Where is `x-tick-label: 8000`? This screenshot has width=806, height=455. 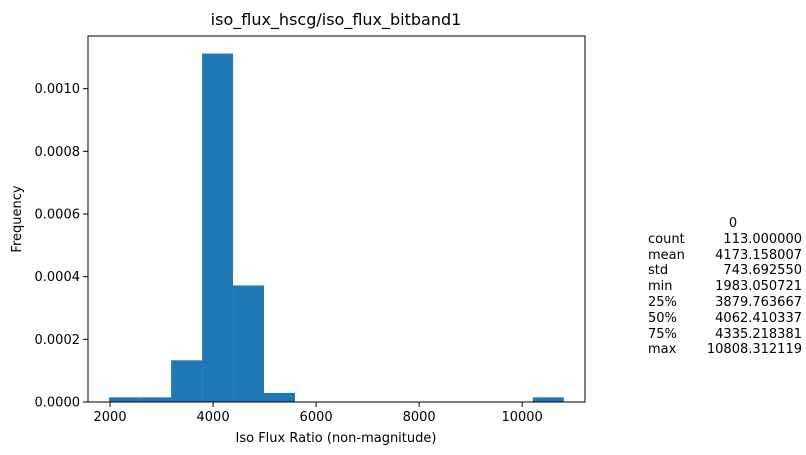
x-tick-label: 8000 is located at coordinates (419, 417).